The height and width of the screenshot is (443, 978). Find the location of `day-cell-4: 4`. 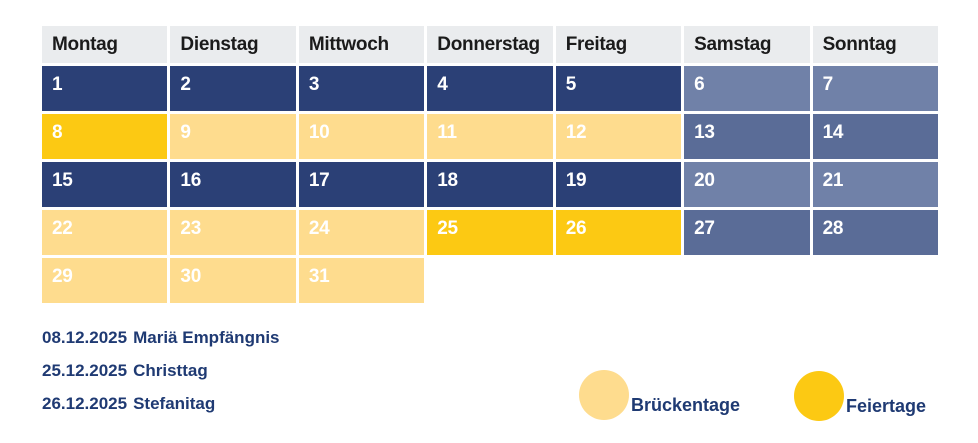

day-cell-4: 4 is located at coordinates (490, 88).